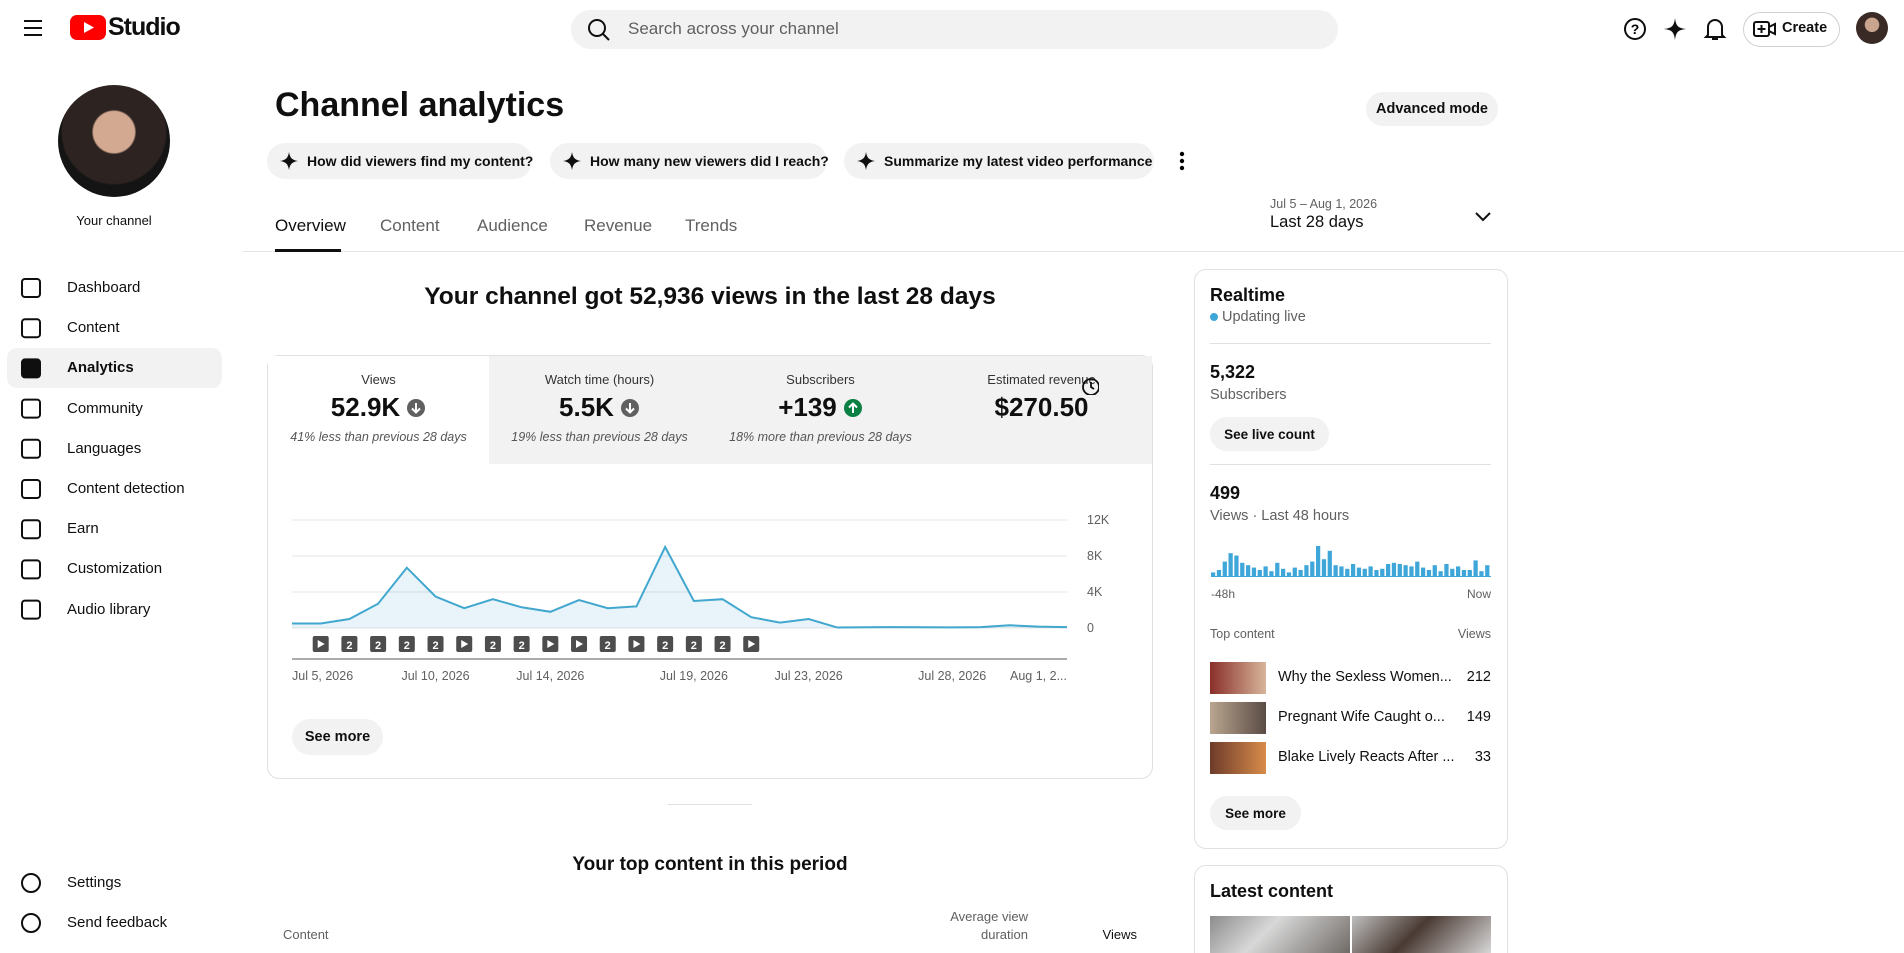  Describe the element at coordinates (100, 368) in the screenshot. I see `nav-item: Analytics` at that location.